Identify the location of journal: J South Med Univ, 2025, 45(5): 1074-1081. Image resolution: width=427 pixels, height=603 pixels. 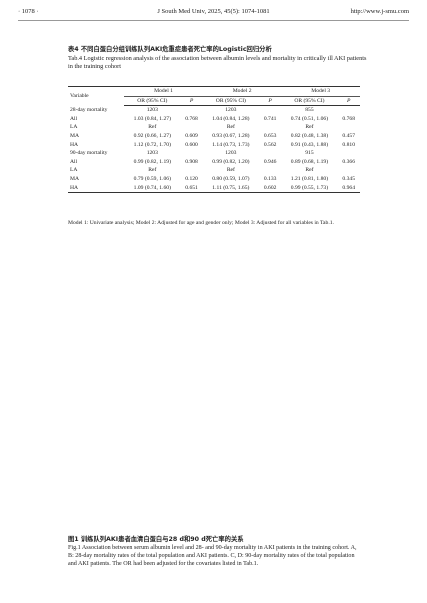
(213, 11).